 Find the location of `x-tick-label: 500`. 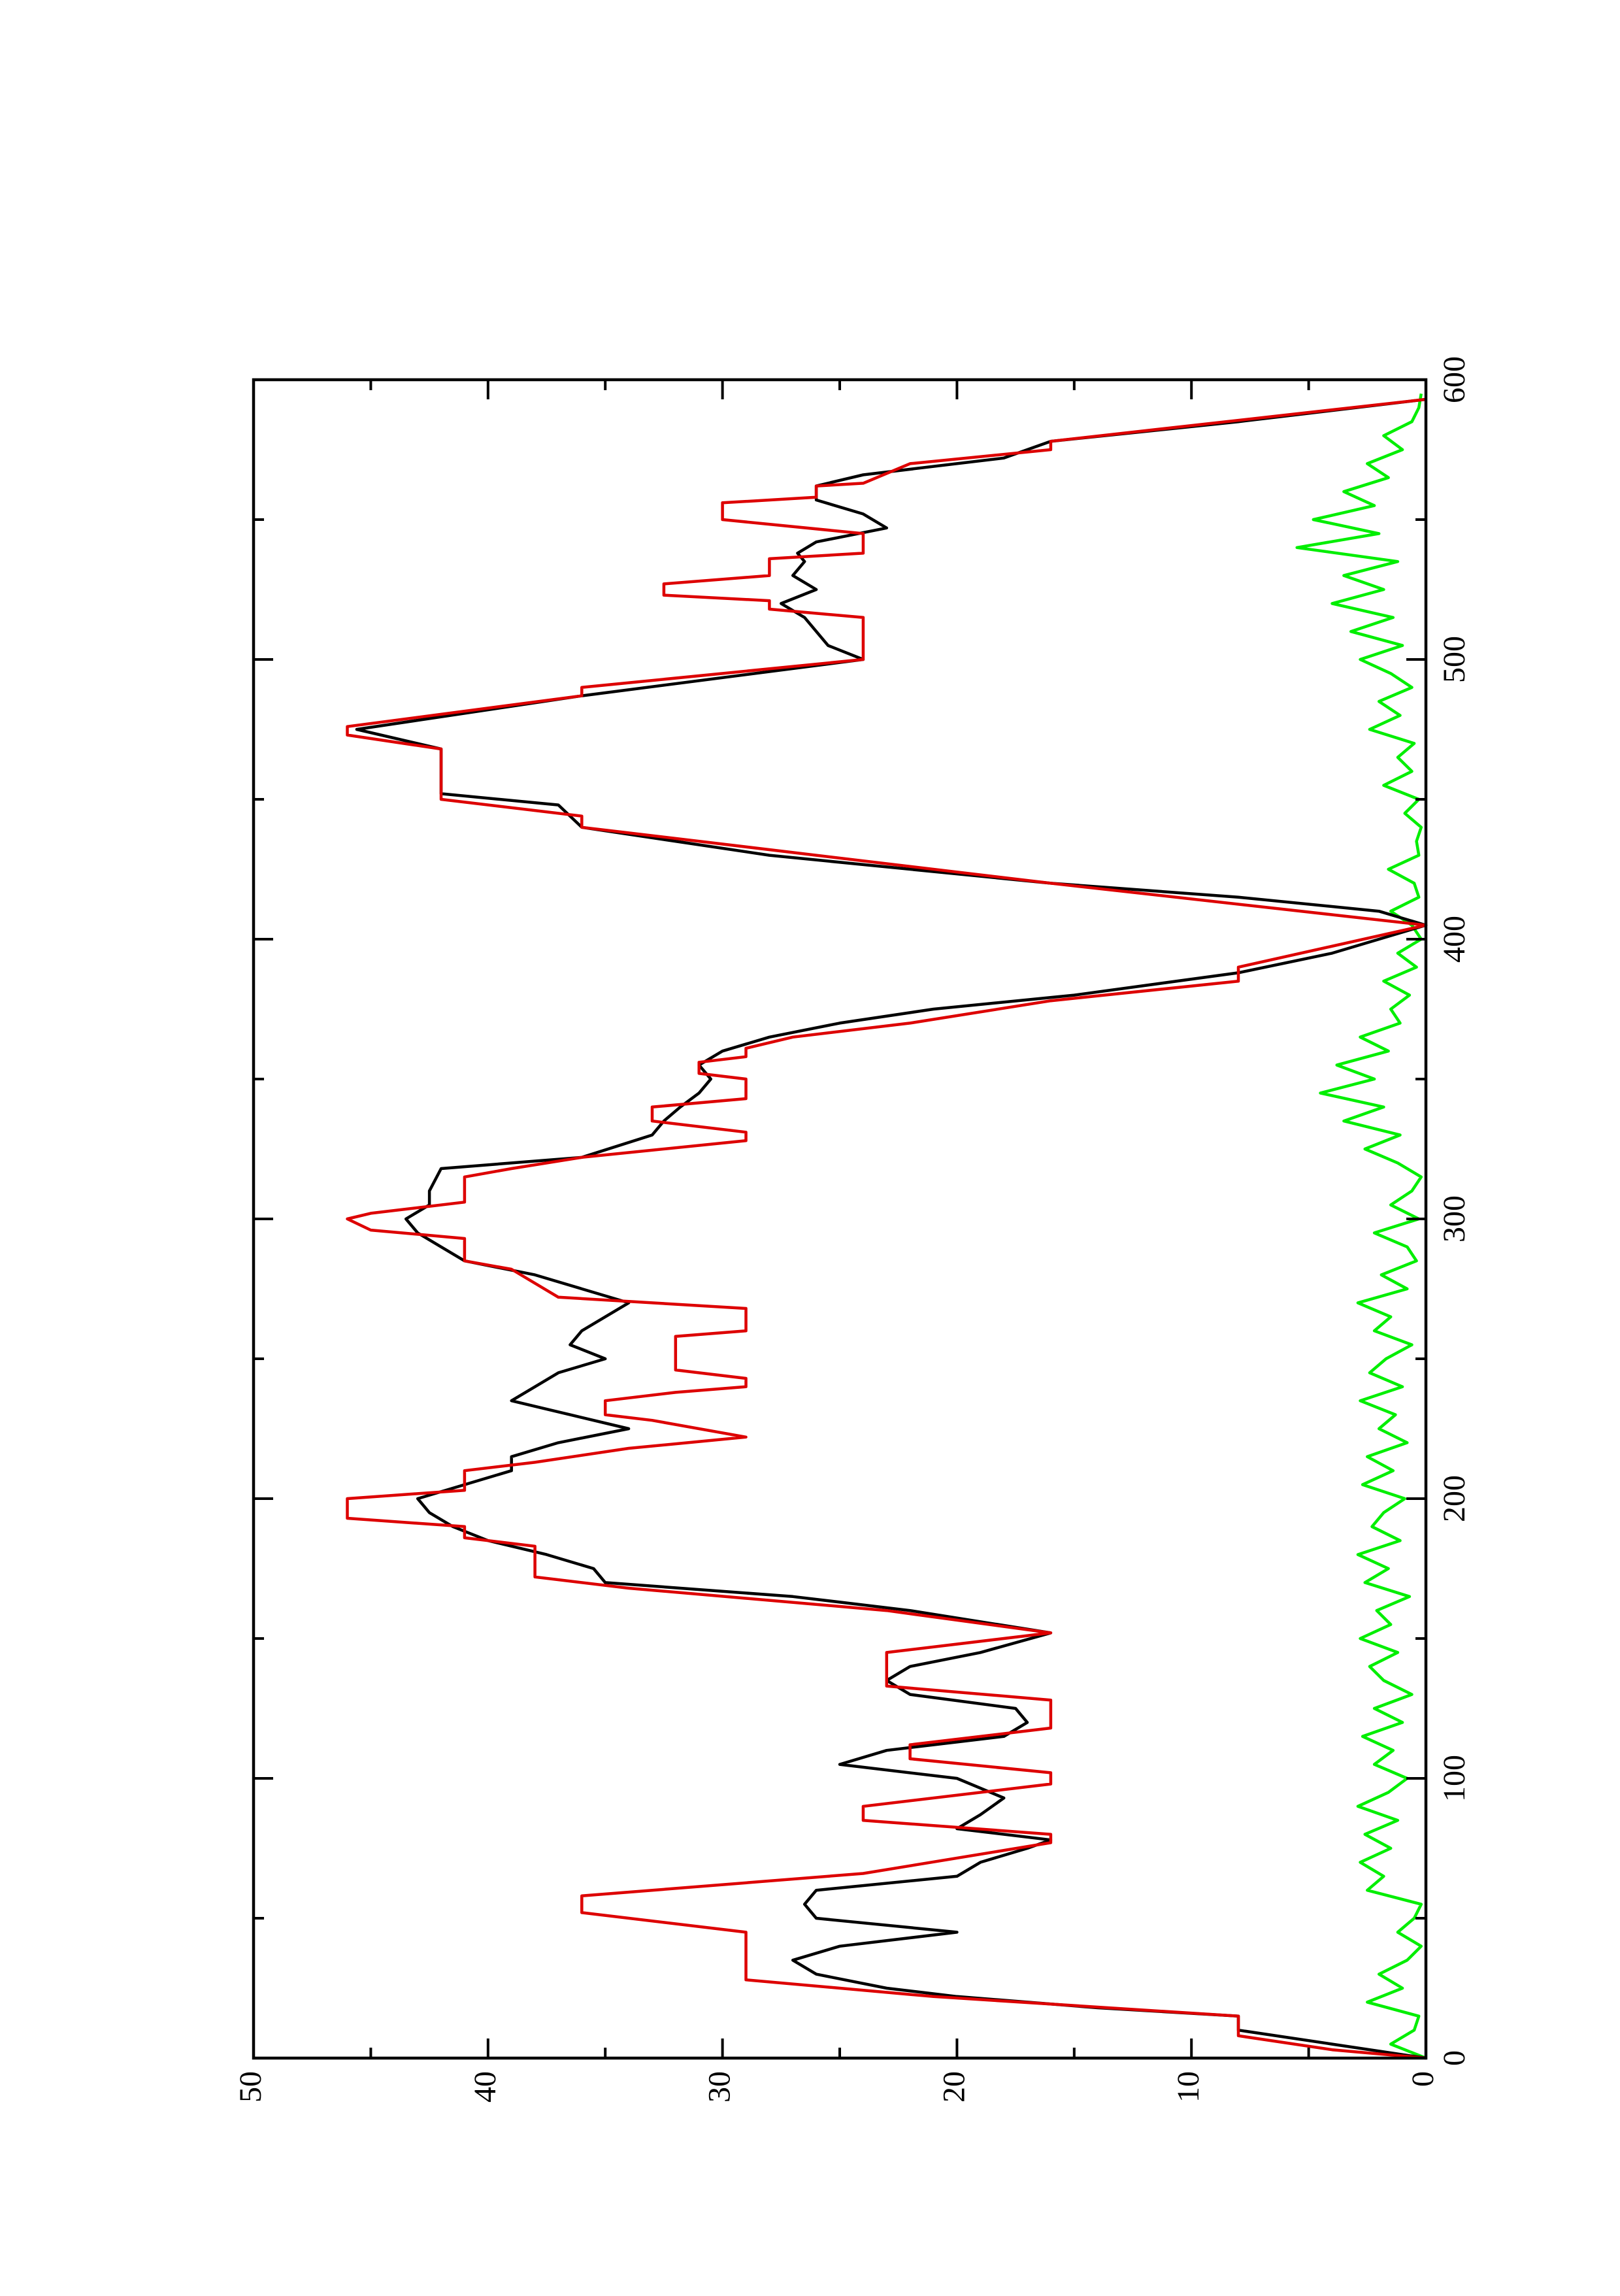

x-tick-label: 500 is located at coordinates (1454, 659).